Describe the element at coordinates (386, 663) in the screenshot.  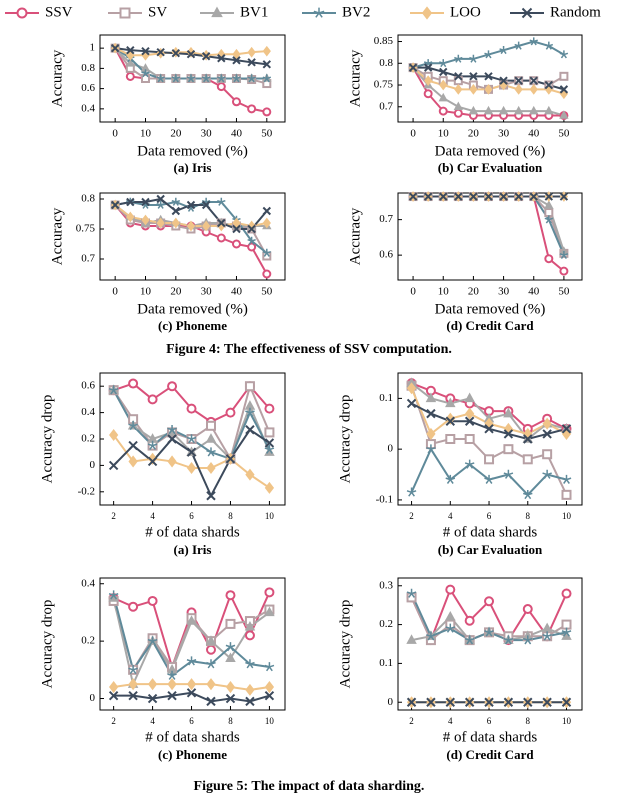
I see `y-tick-label: 0.1` at that location.